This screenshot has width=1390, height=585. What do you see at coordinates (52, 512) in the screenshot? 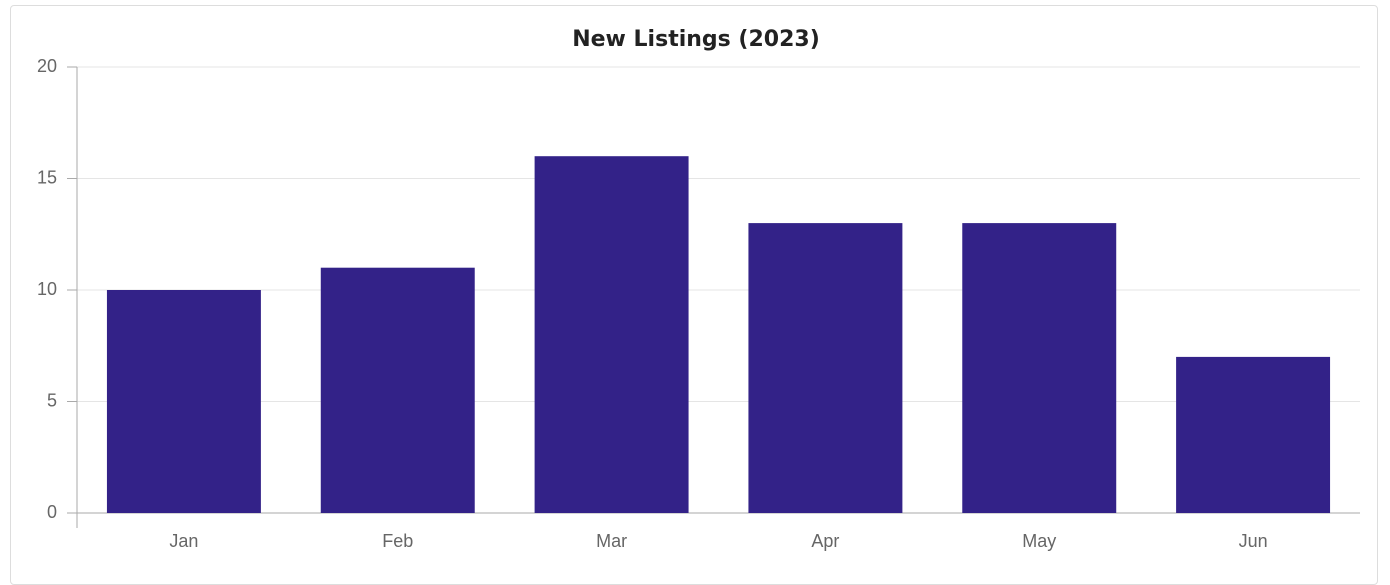
I see `y-tick-label: 0` at bounding box center [52, 512].